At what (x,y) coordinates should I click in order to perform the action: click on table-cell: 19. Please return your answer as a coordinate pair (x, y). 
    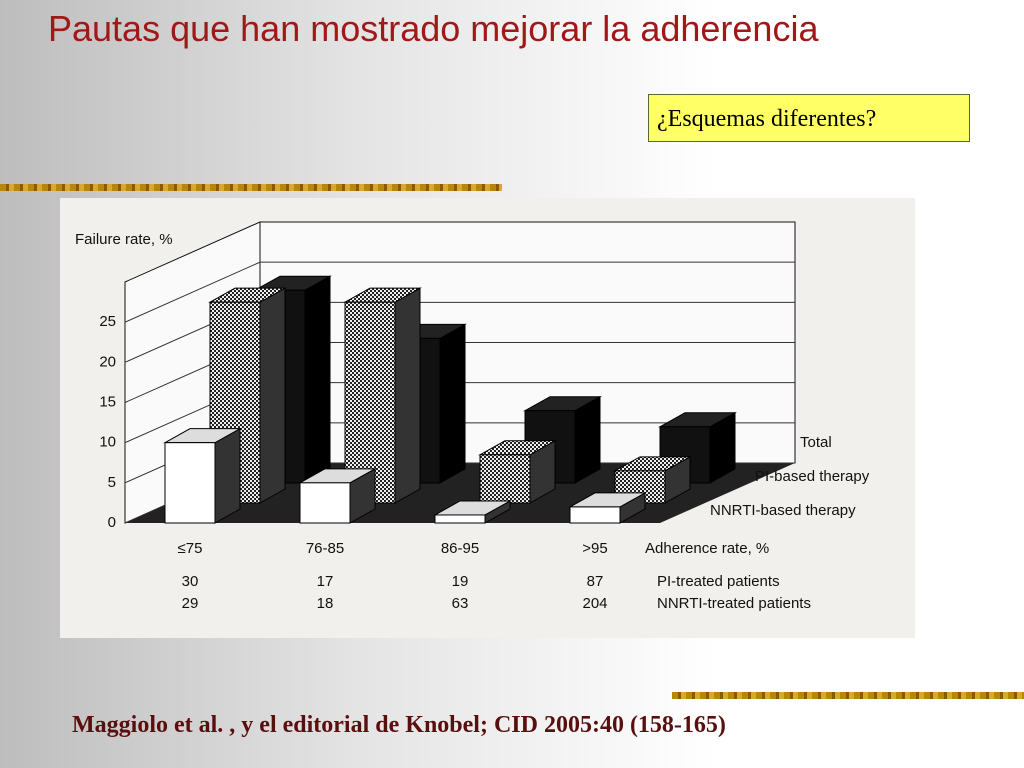
    Looking at the image, I should click on (460, 581).